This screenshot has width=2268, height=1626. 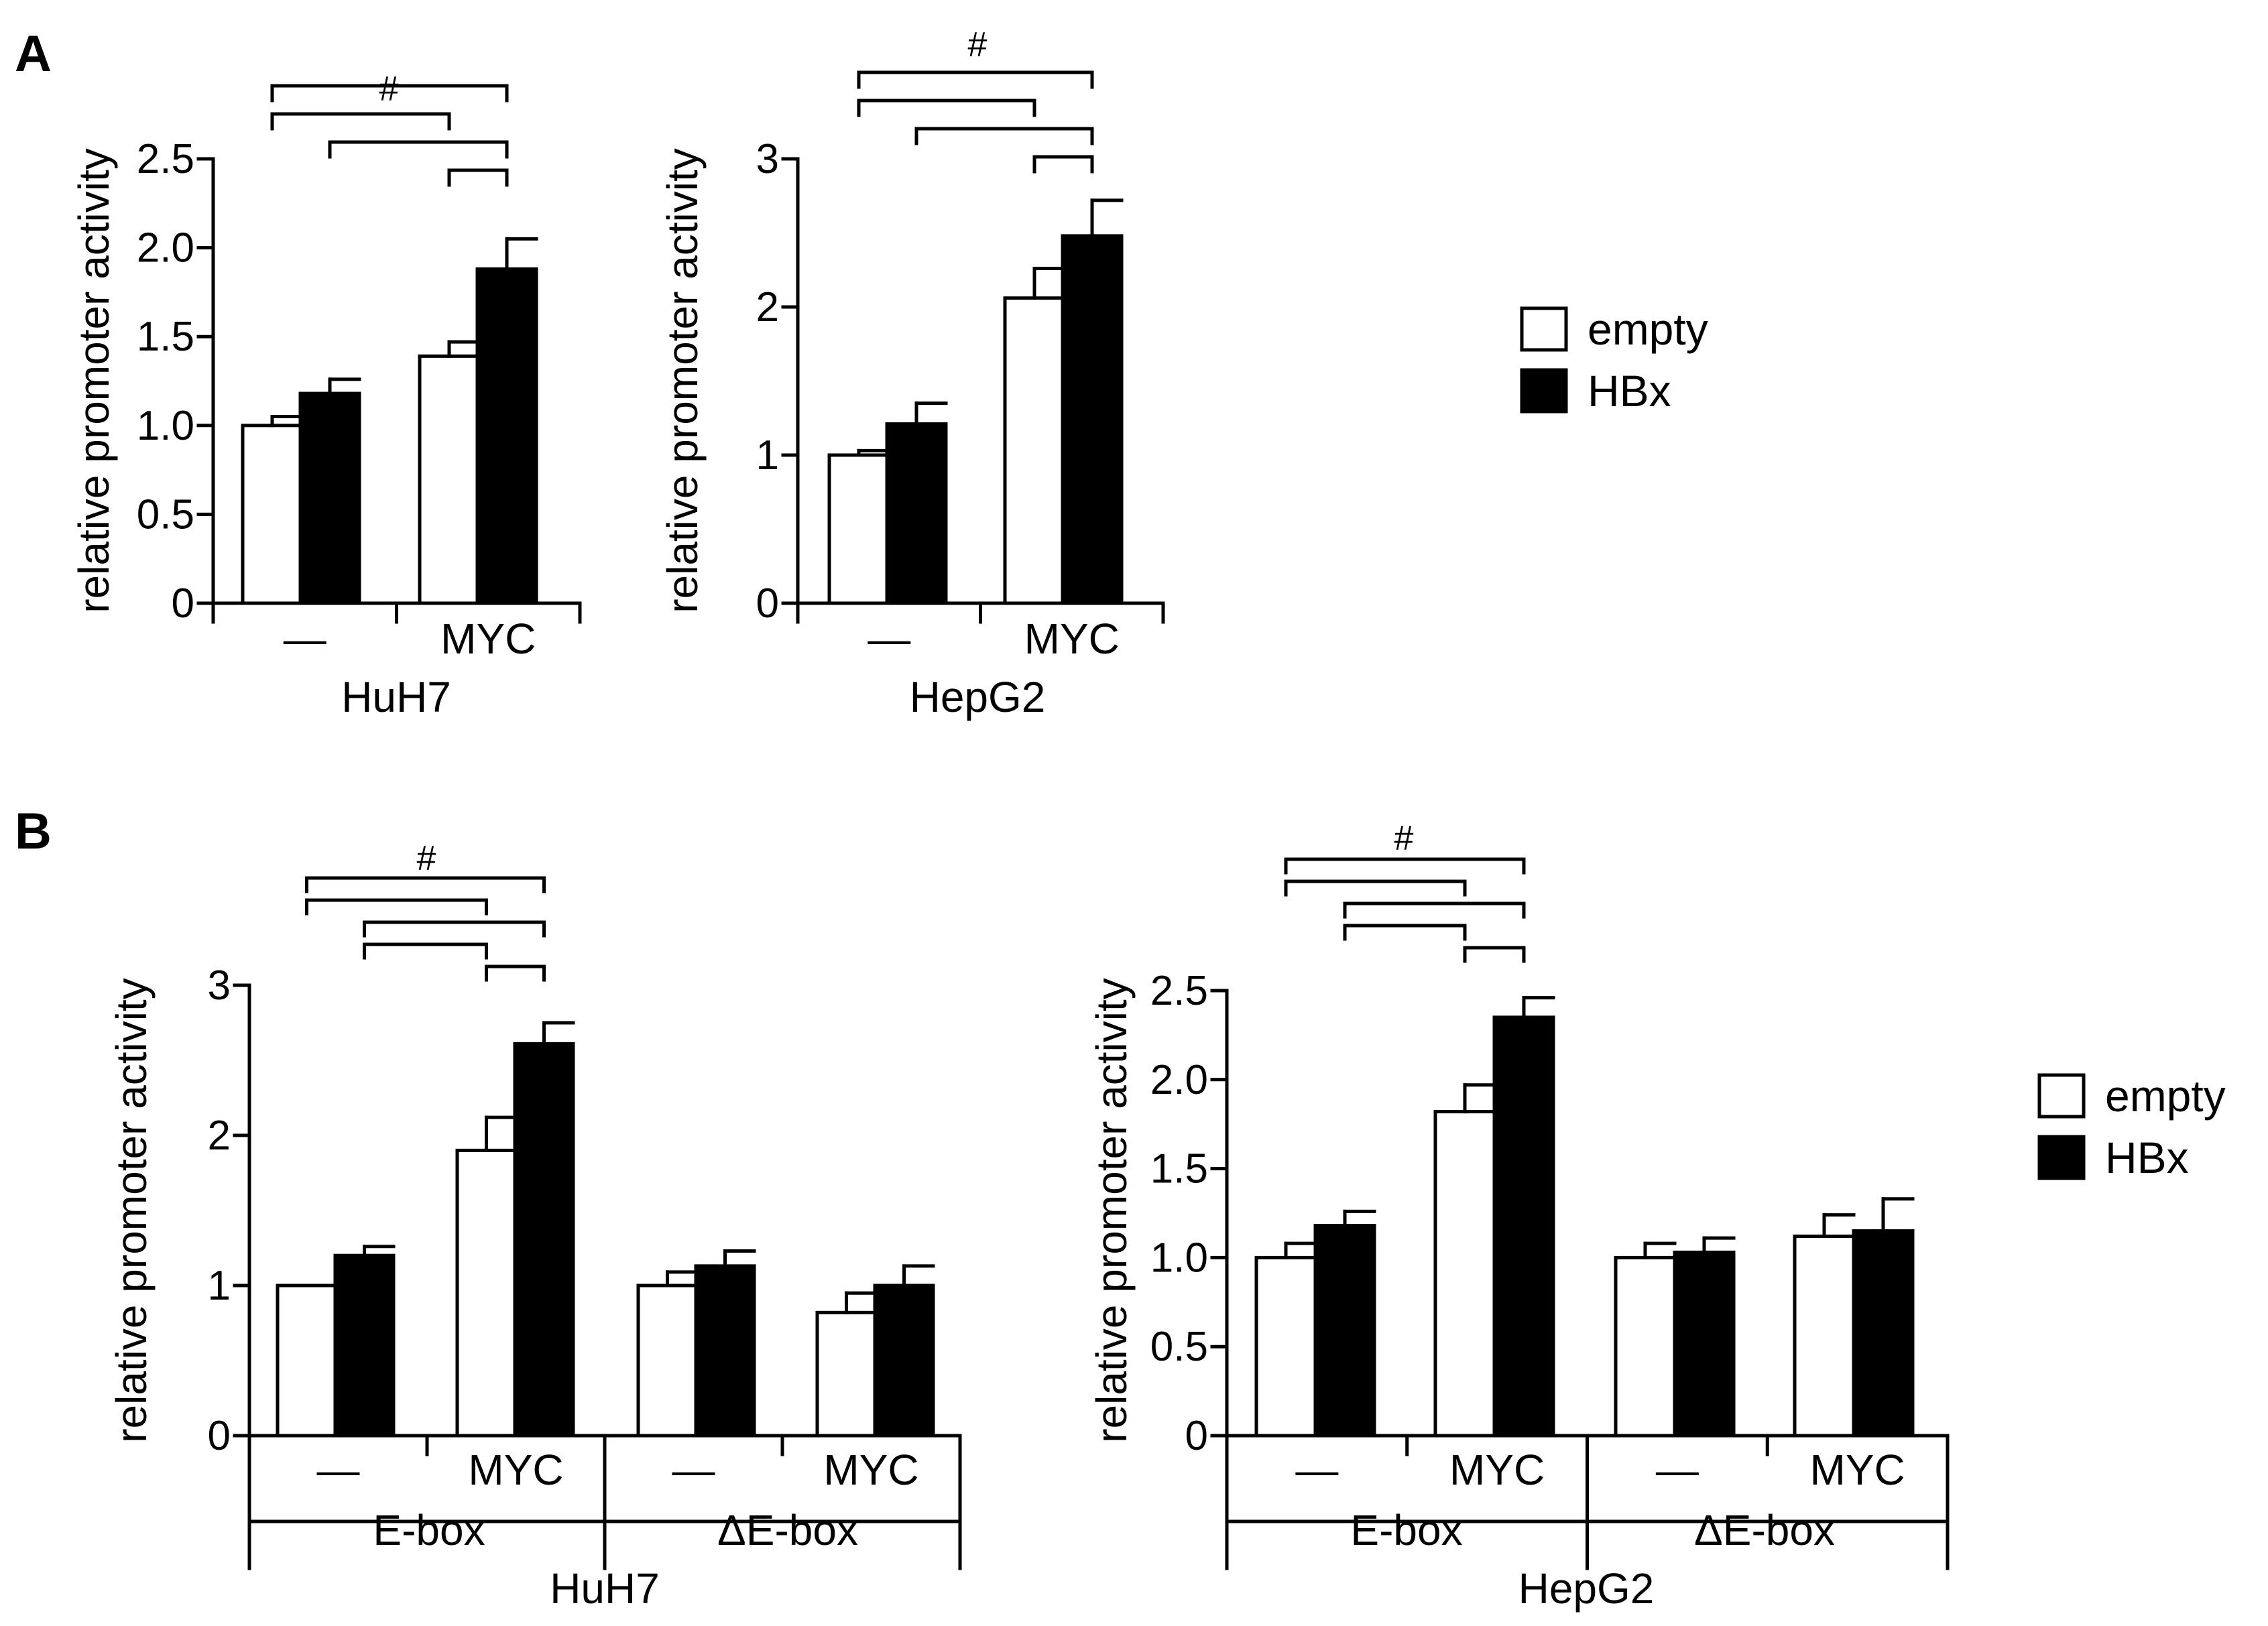 I want to click on legend-b: empty HBx, so click(x=2131, y=1126).